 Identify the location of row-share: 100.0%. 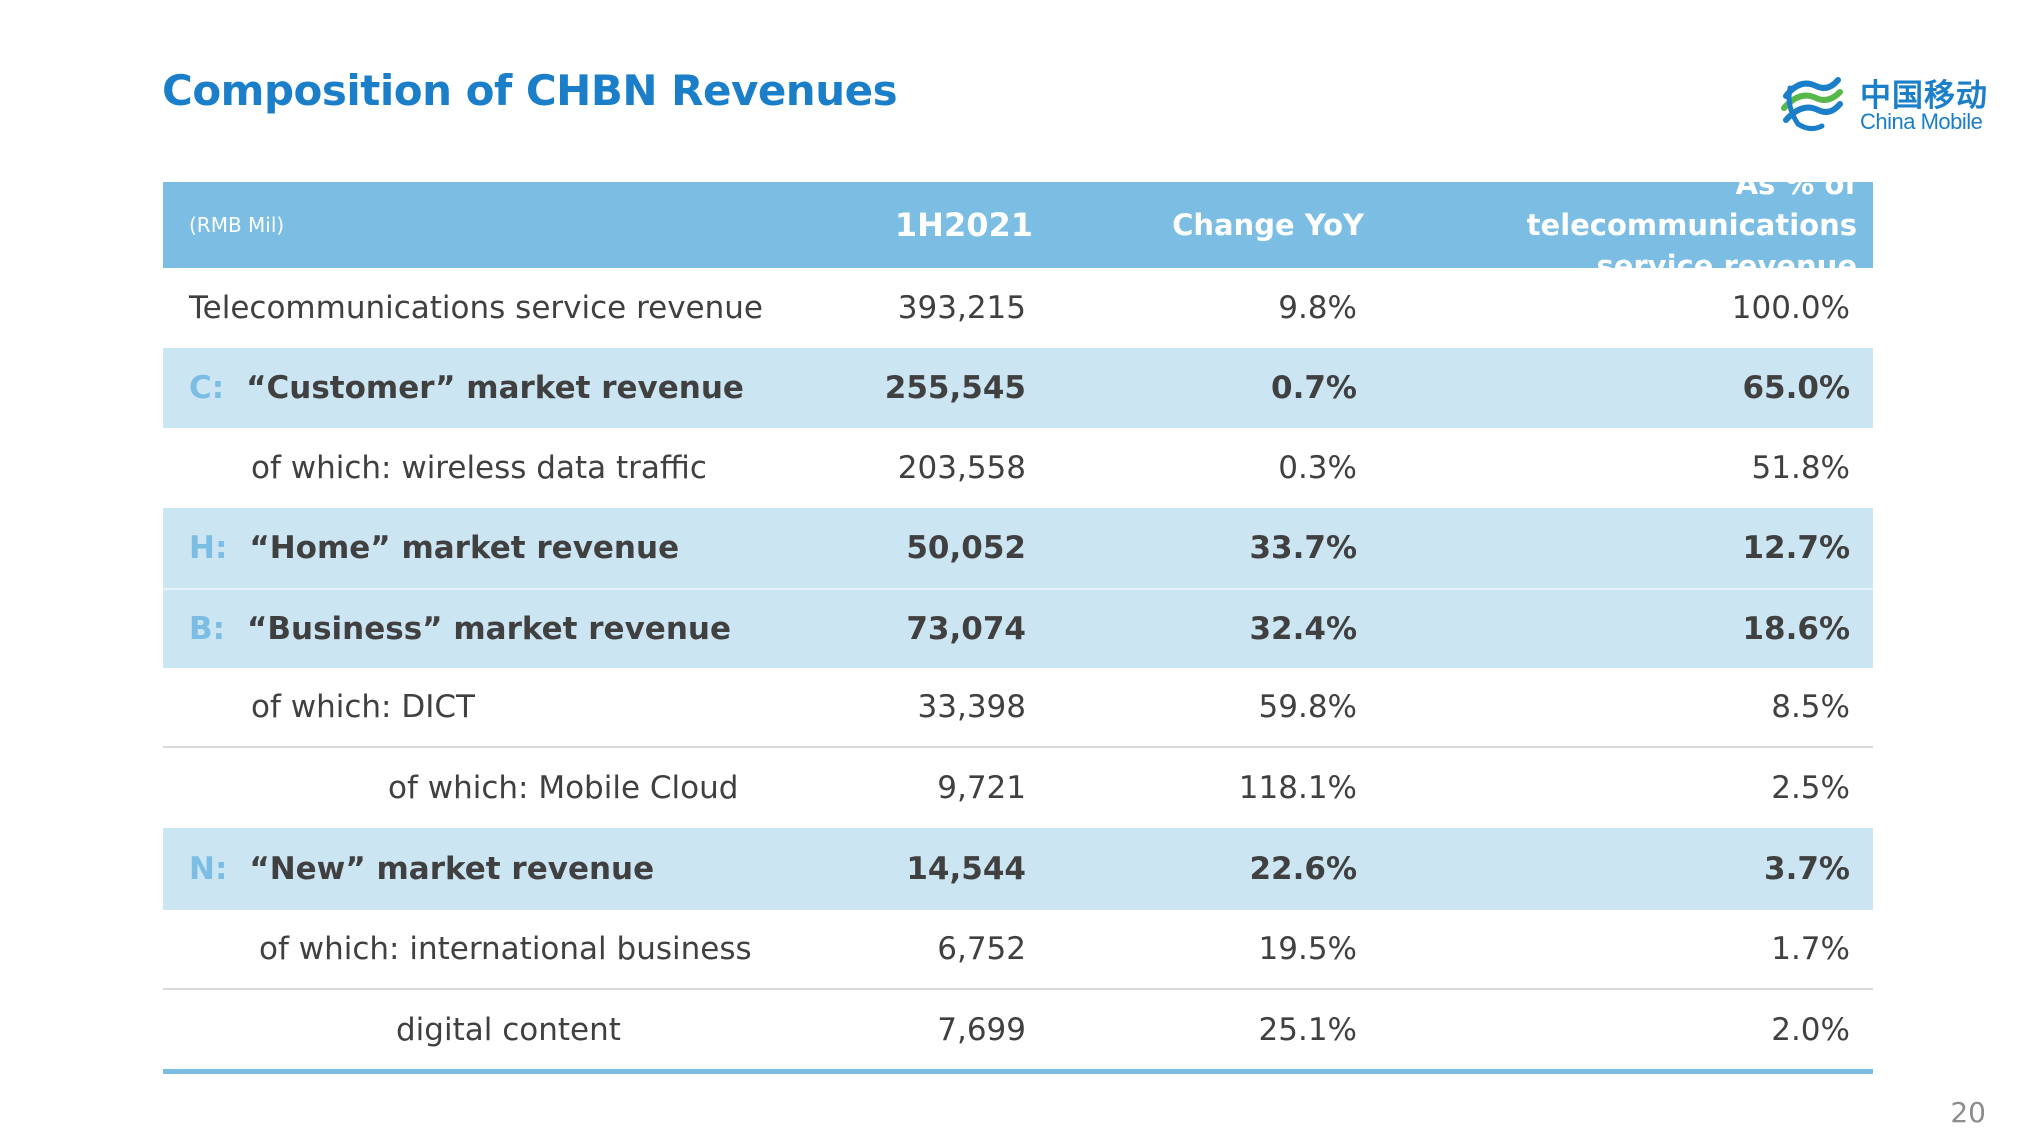
(1790, 308).